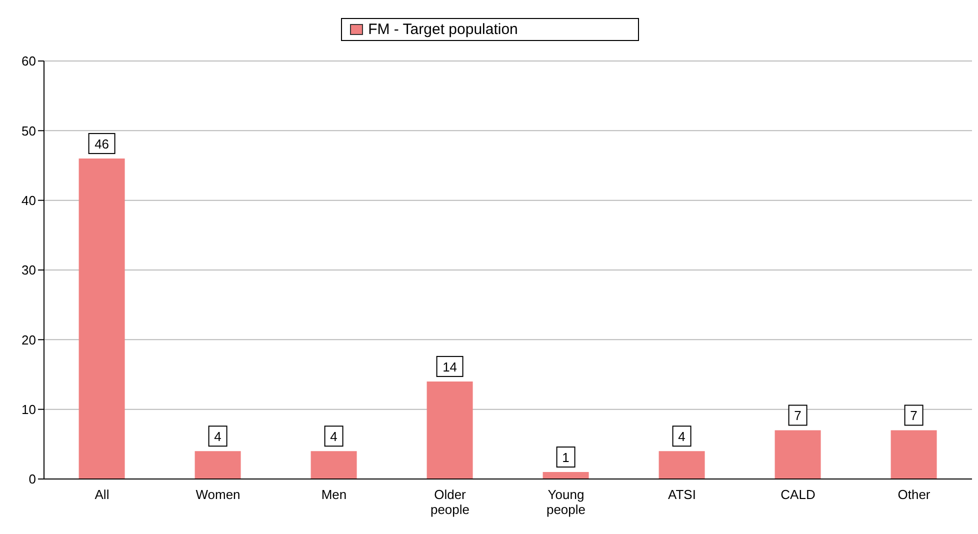 This screenshot has width=978, height=534. I want to click on x-tick-label: Other, so click(914, 494).